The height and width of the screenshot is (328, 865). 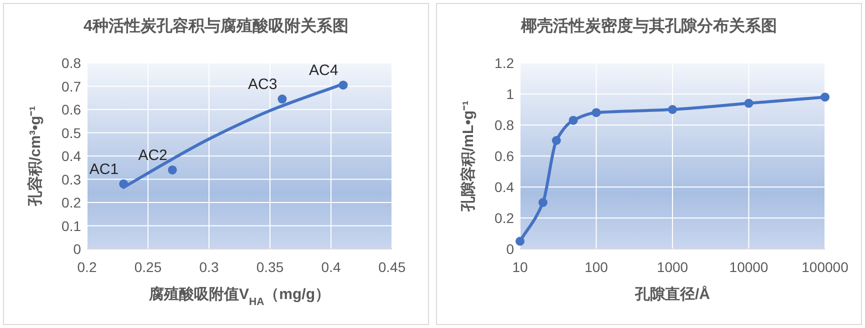 What do you see at coordinates (323, 71) in the screenshot?
I see `annotation: AC4` at bounding box center [323, 71].